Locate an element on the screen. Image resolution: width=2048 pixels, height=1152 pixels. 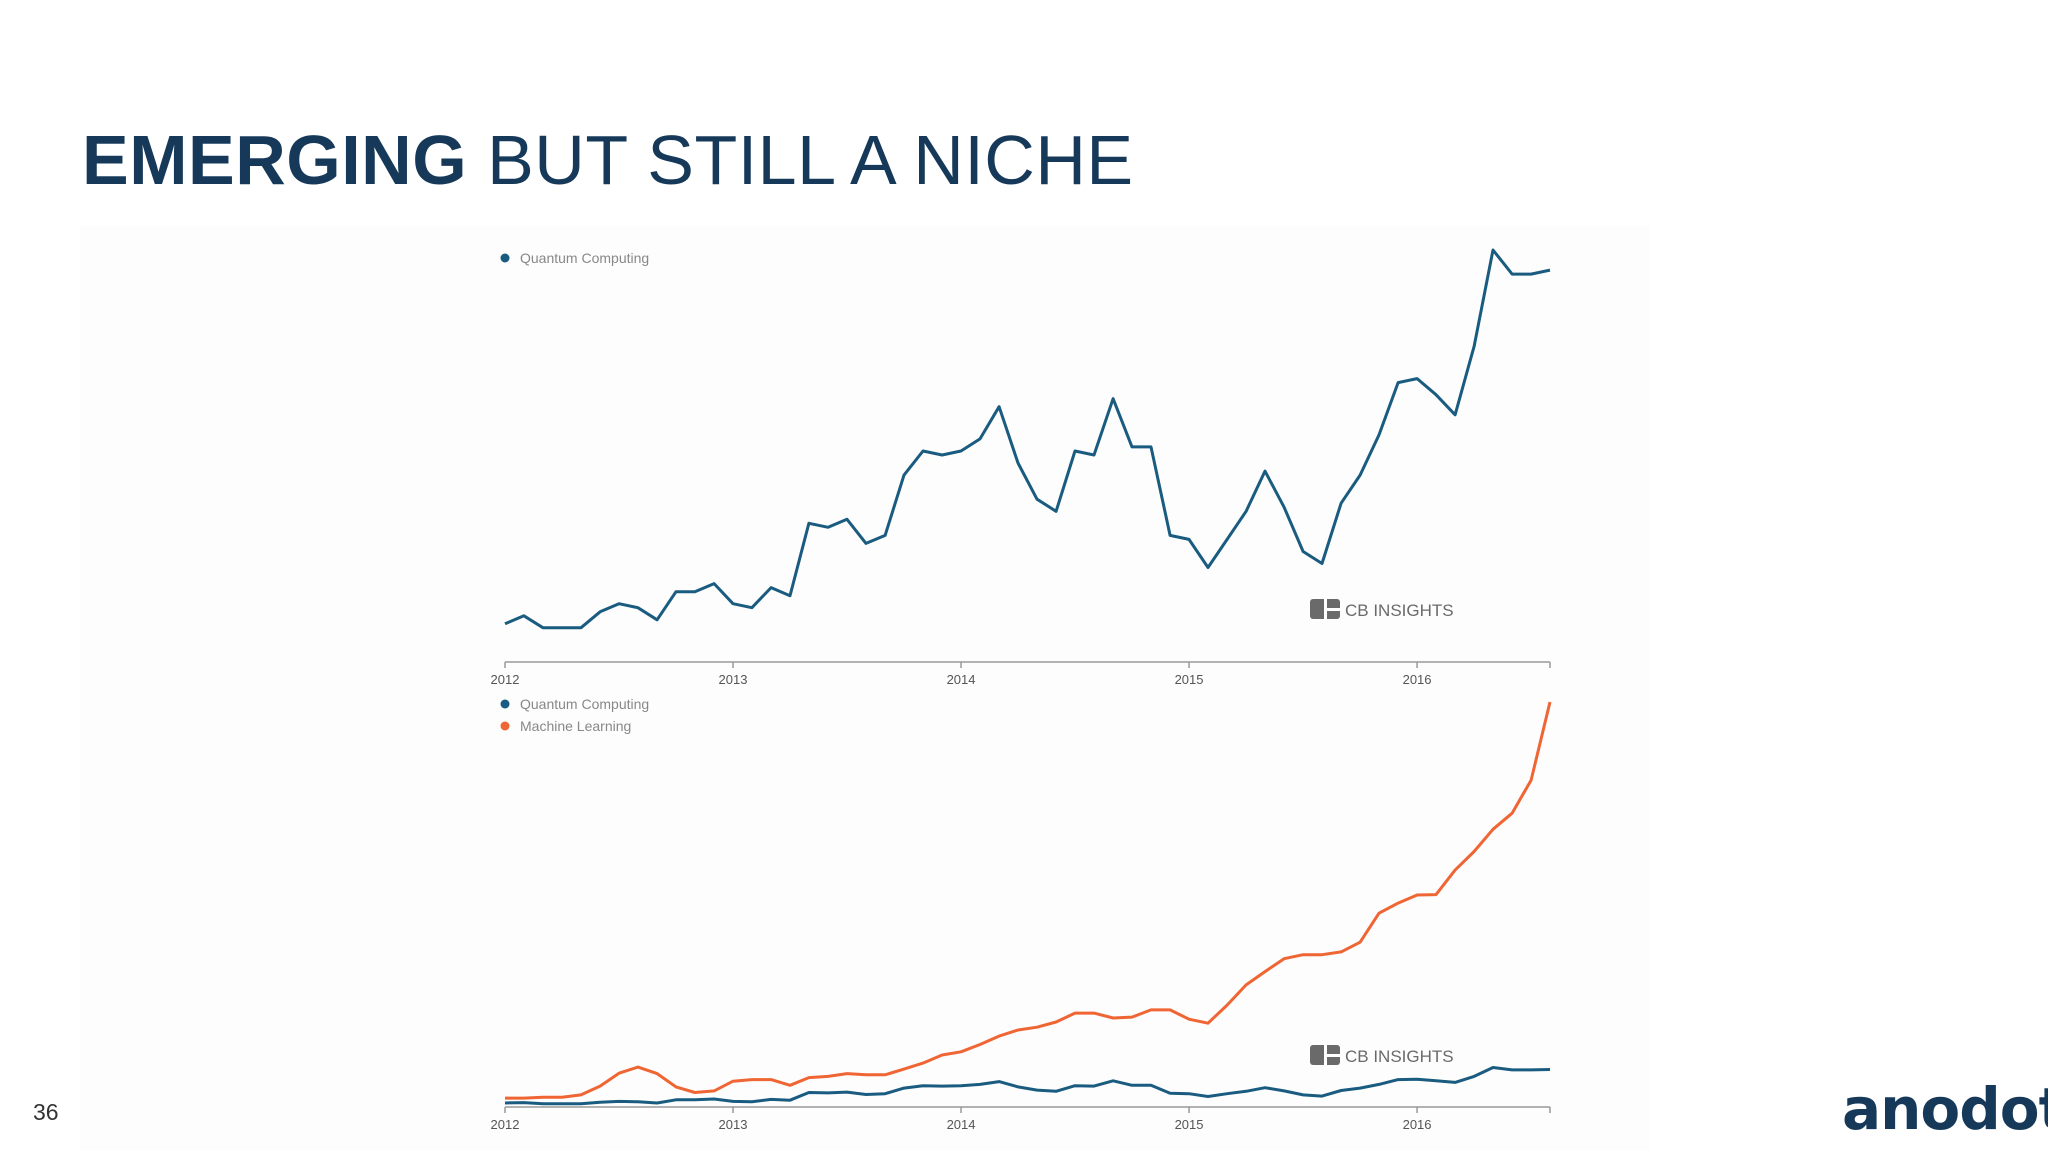
page-title-emphasis: EMERGING is located at coordinates (275, 160).